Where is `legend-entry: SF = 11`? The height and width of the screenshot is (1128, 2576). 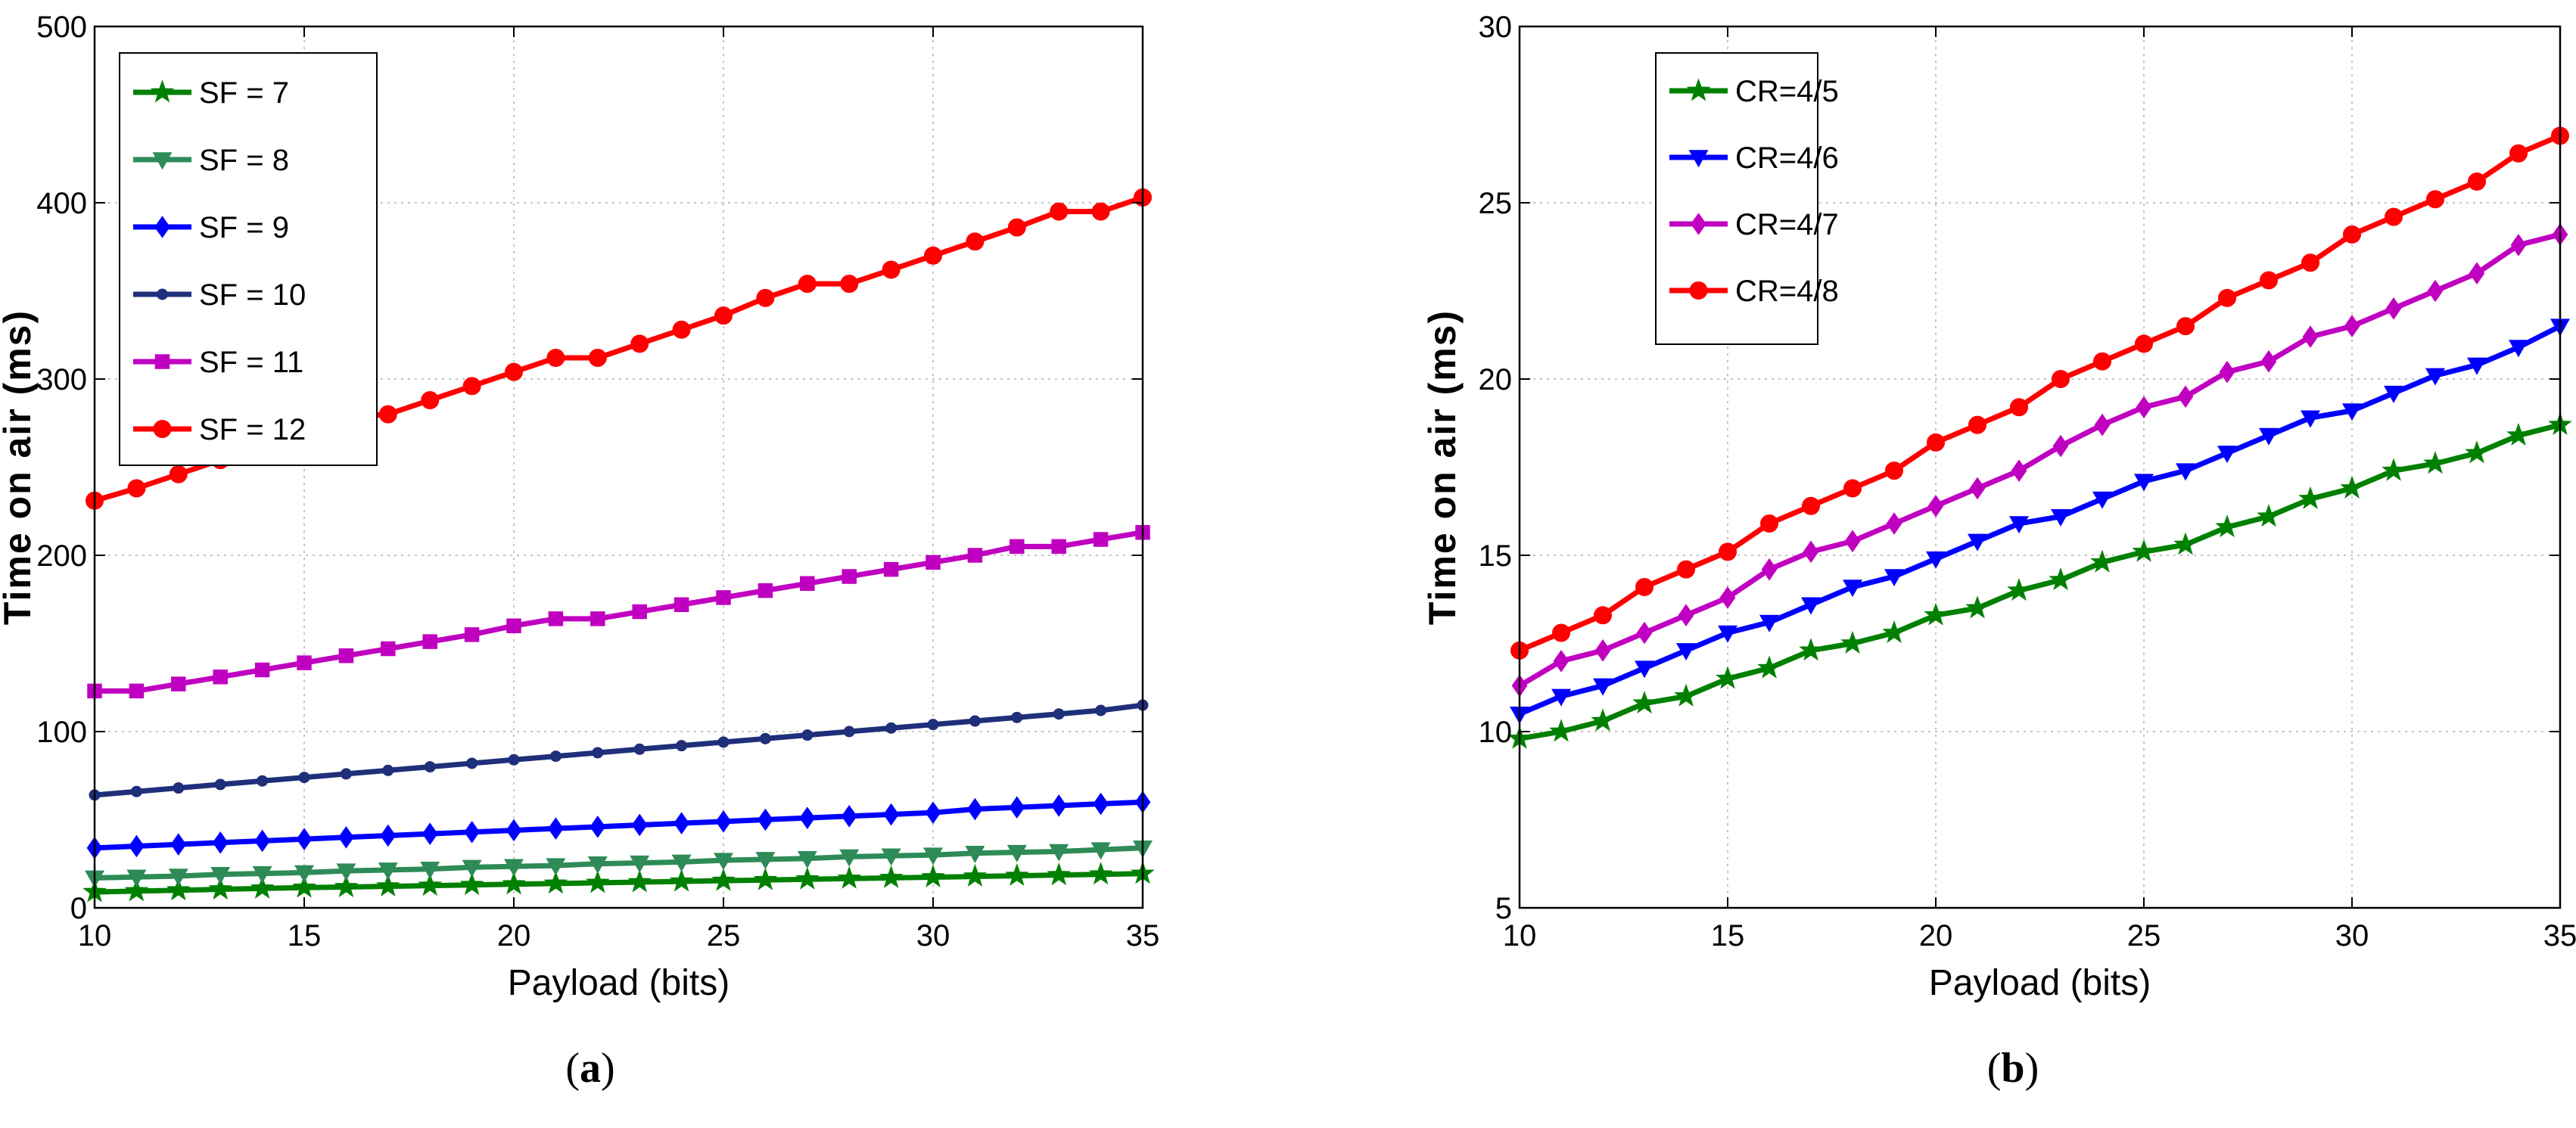 legend-entry: SF = 11 is located at coordinates (251, 362).